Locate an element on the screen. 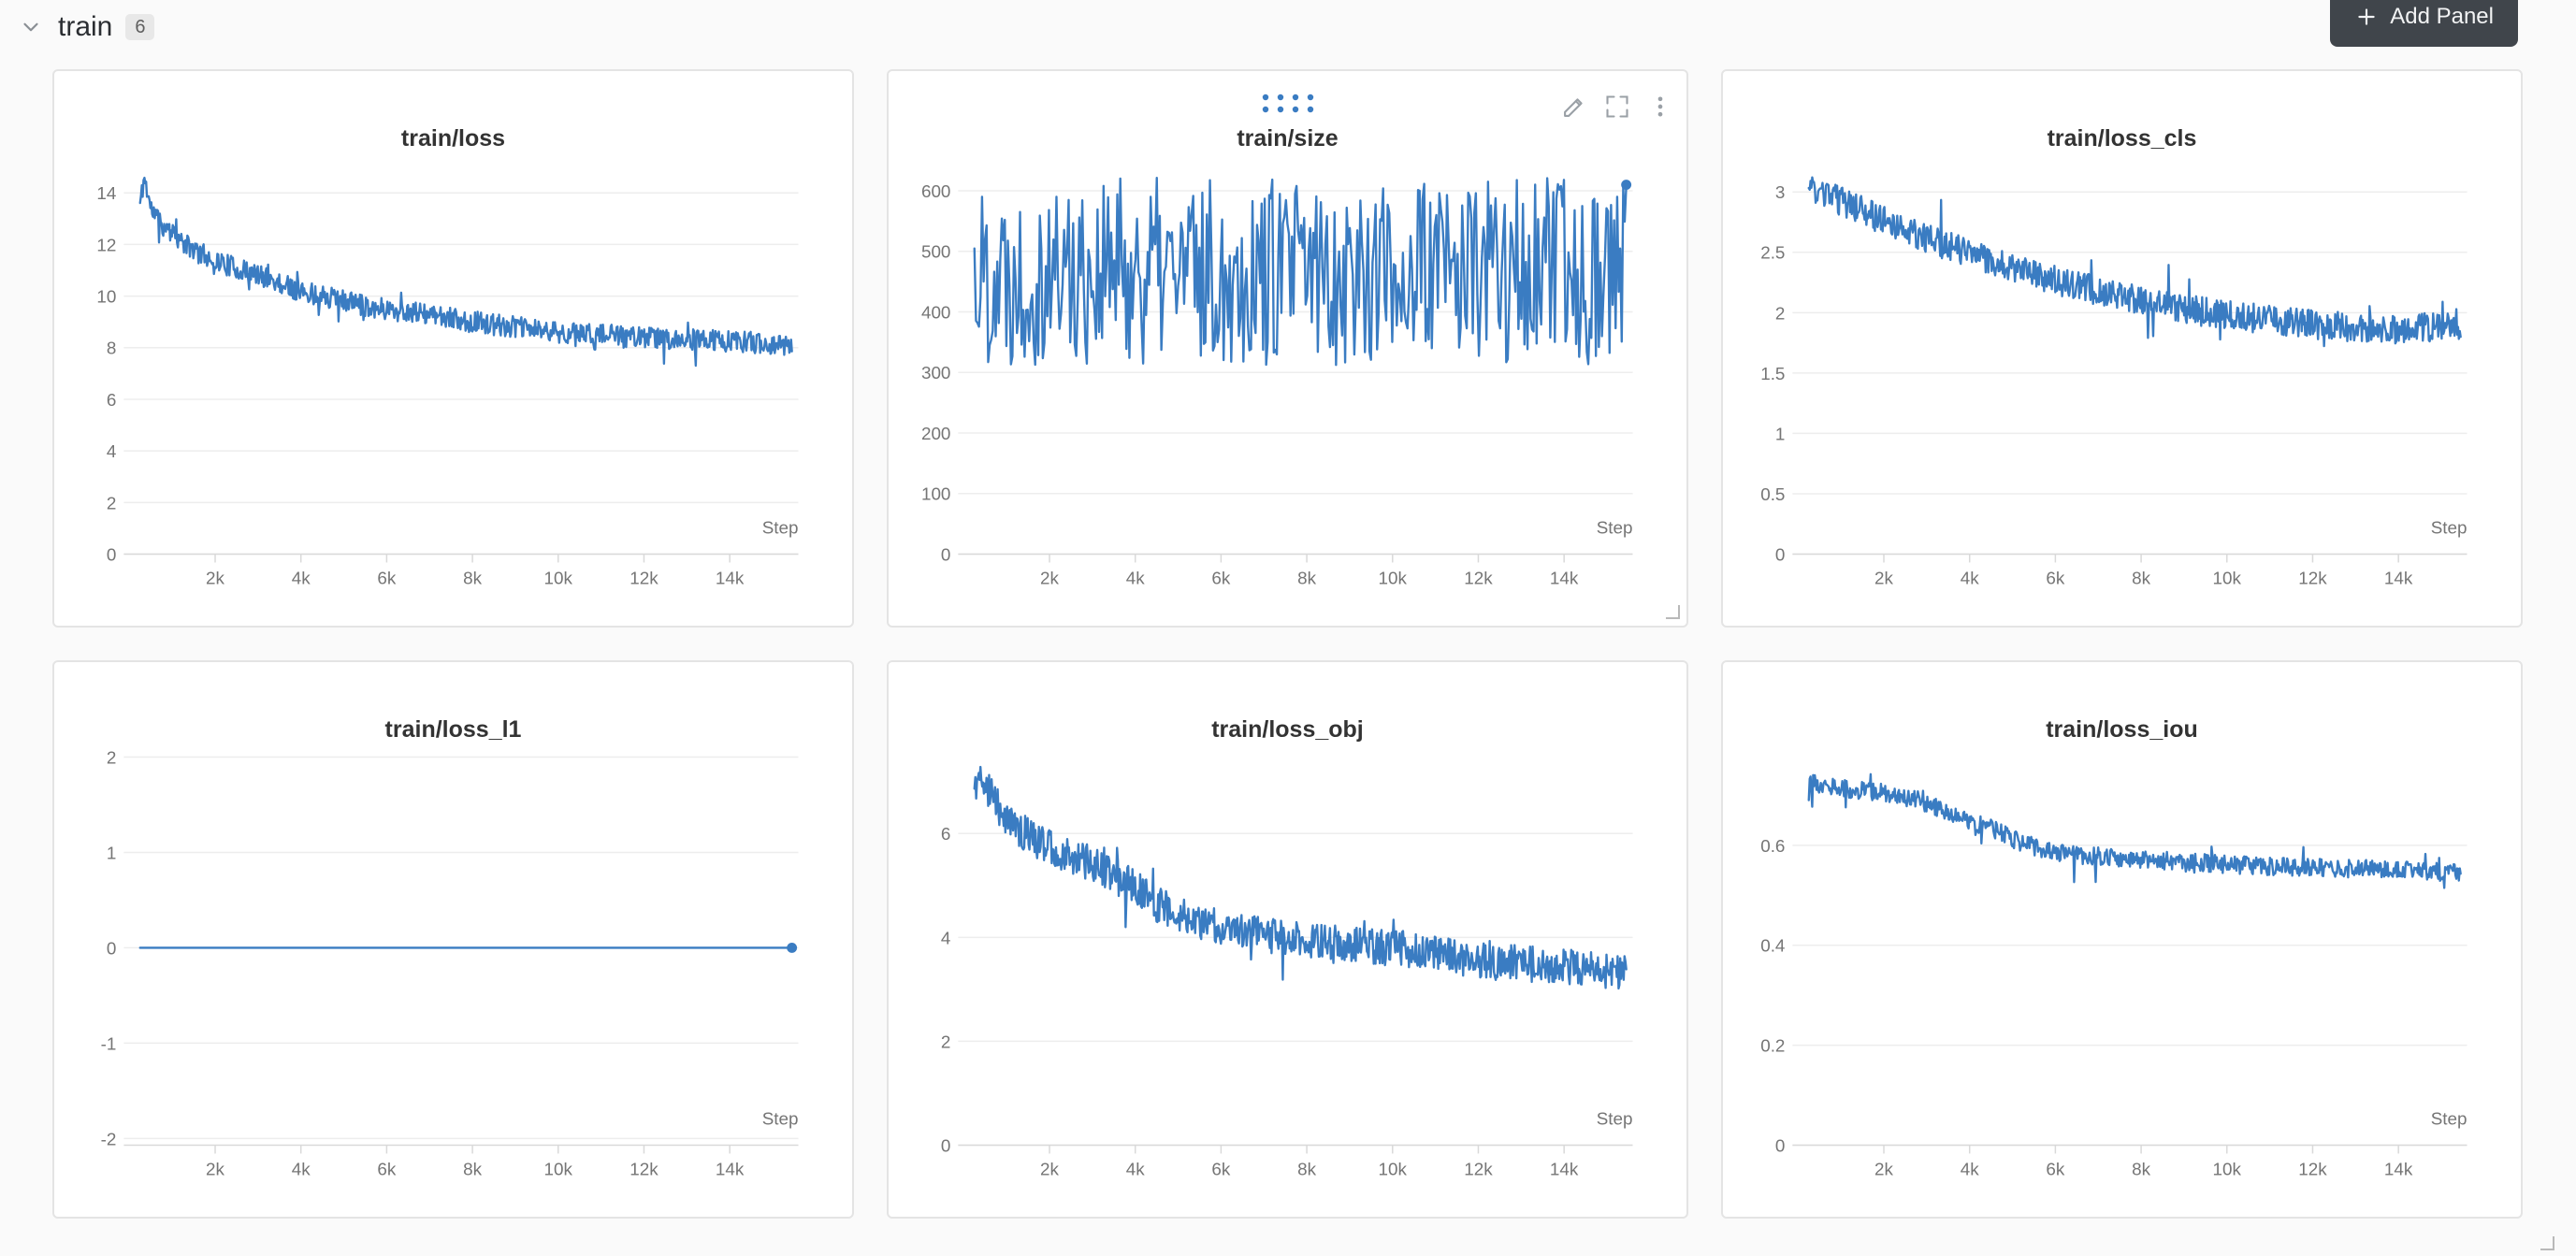 Image resolution: width=2576 pixels, height=1256 pixels. svg-text: 1.5 is located at coordinates (1772, 373).